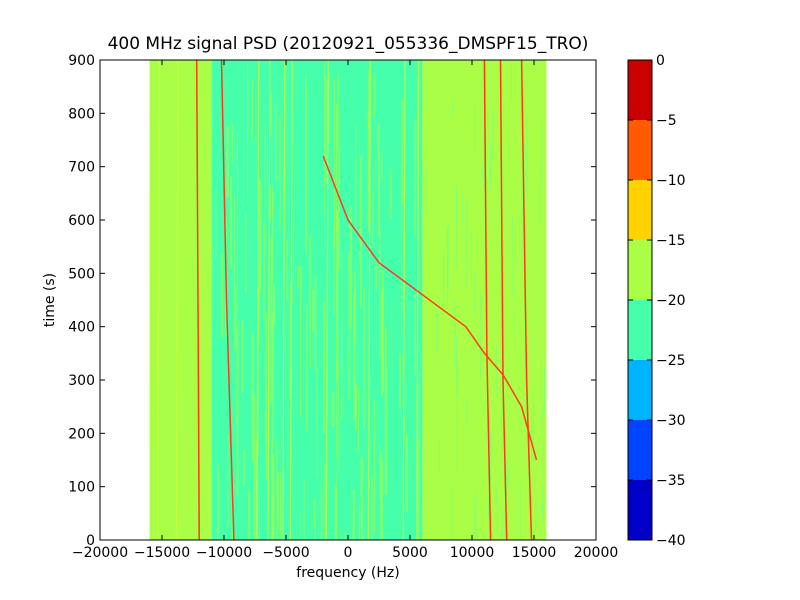  I want to click on y-tick-label: 300, so click(81, 381).